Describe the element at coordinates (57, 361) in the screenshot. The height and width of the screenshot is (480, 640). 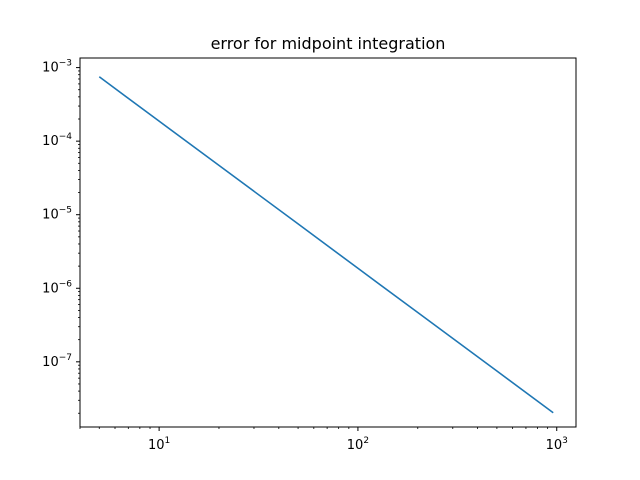
I see `y-tick-label: 10⁻⁷` at that location.